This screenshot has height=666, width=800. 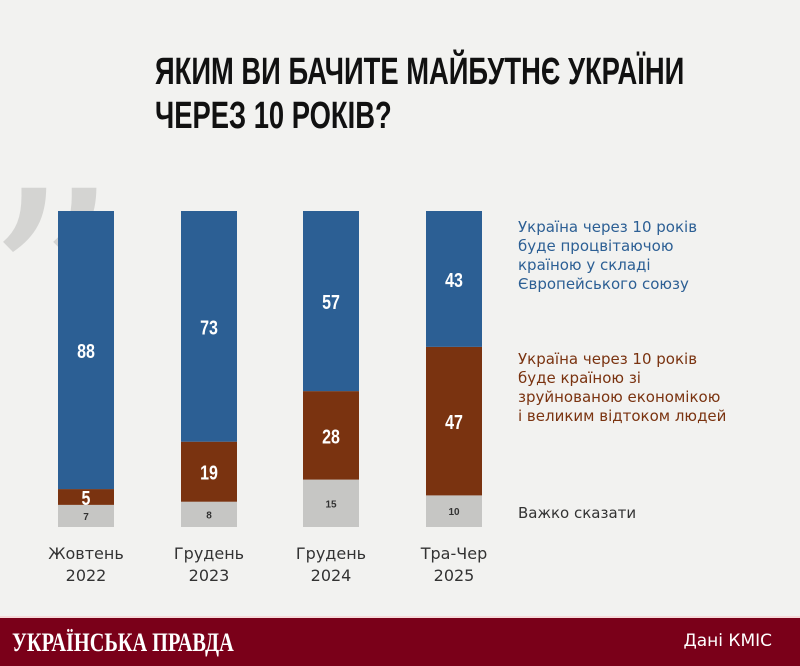 What do you see at coordinates (596, 246) in the screenshot?
I see `legend-line: буде процвітаючою` at bounding box center [596, 246].